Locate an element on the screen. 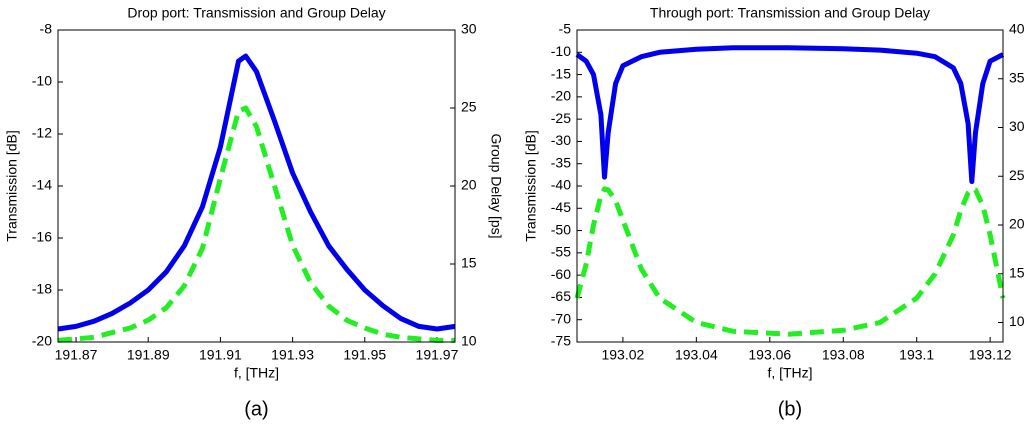  x-tick-label: 193.04 is located at coordinates (696, 355).